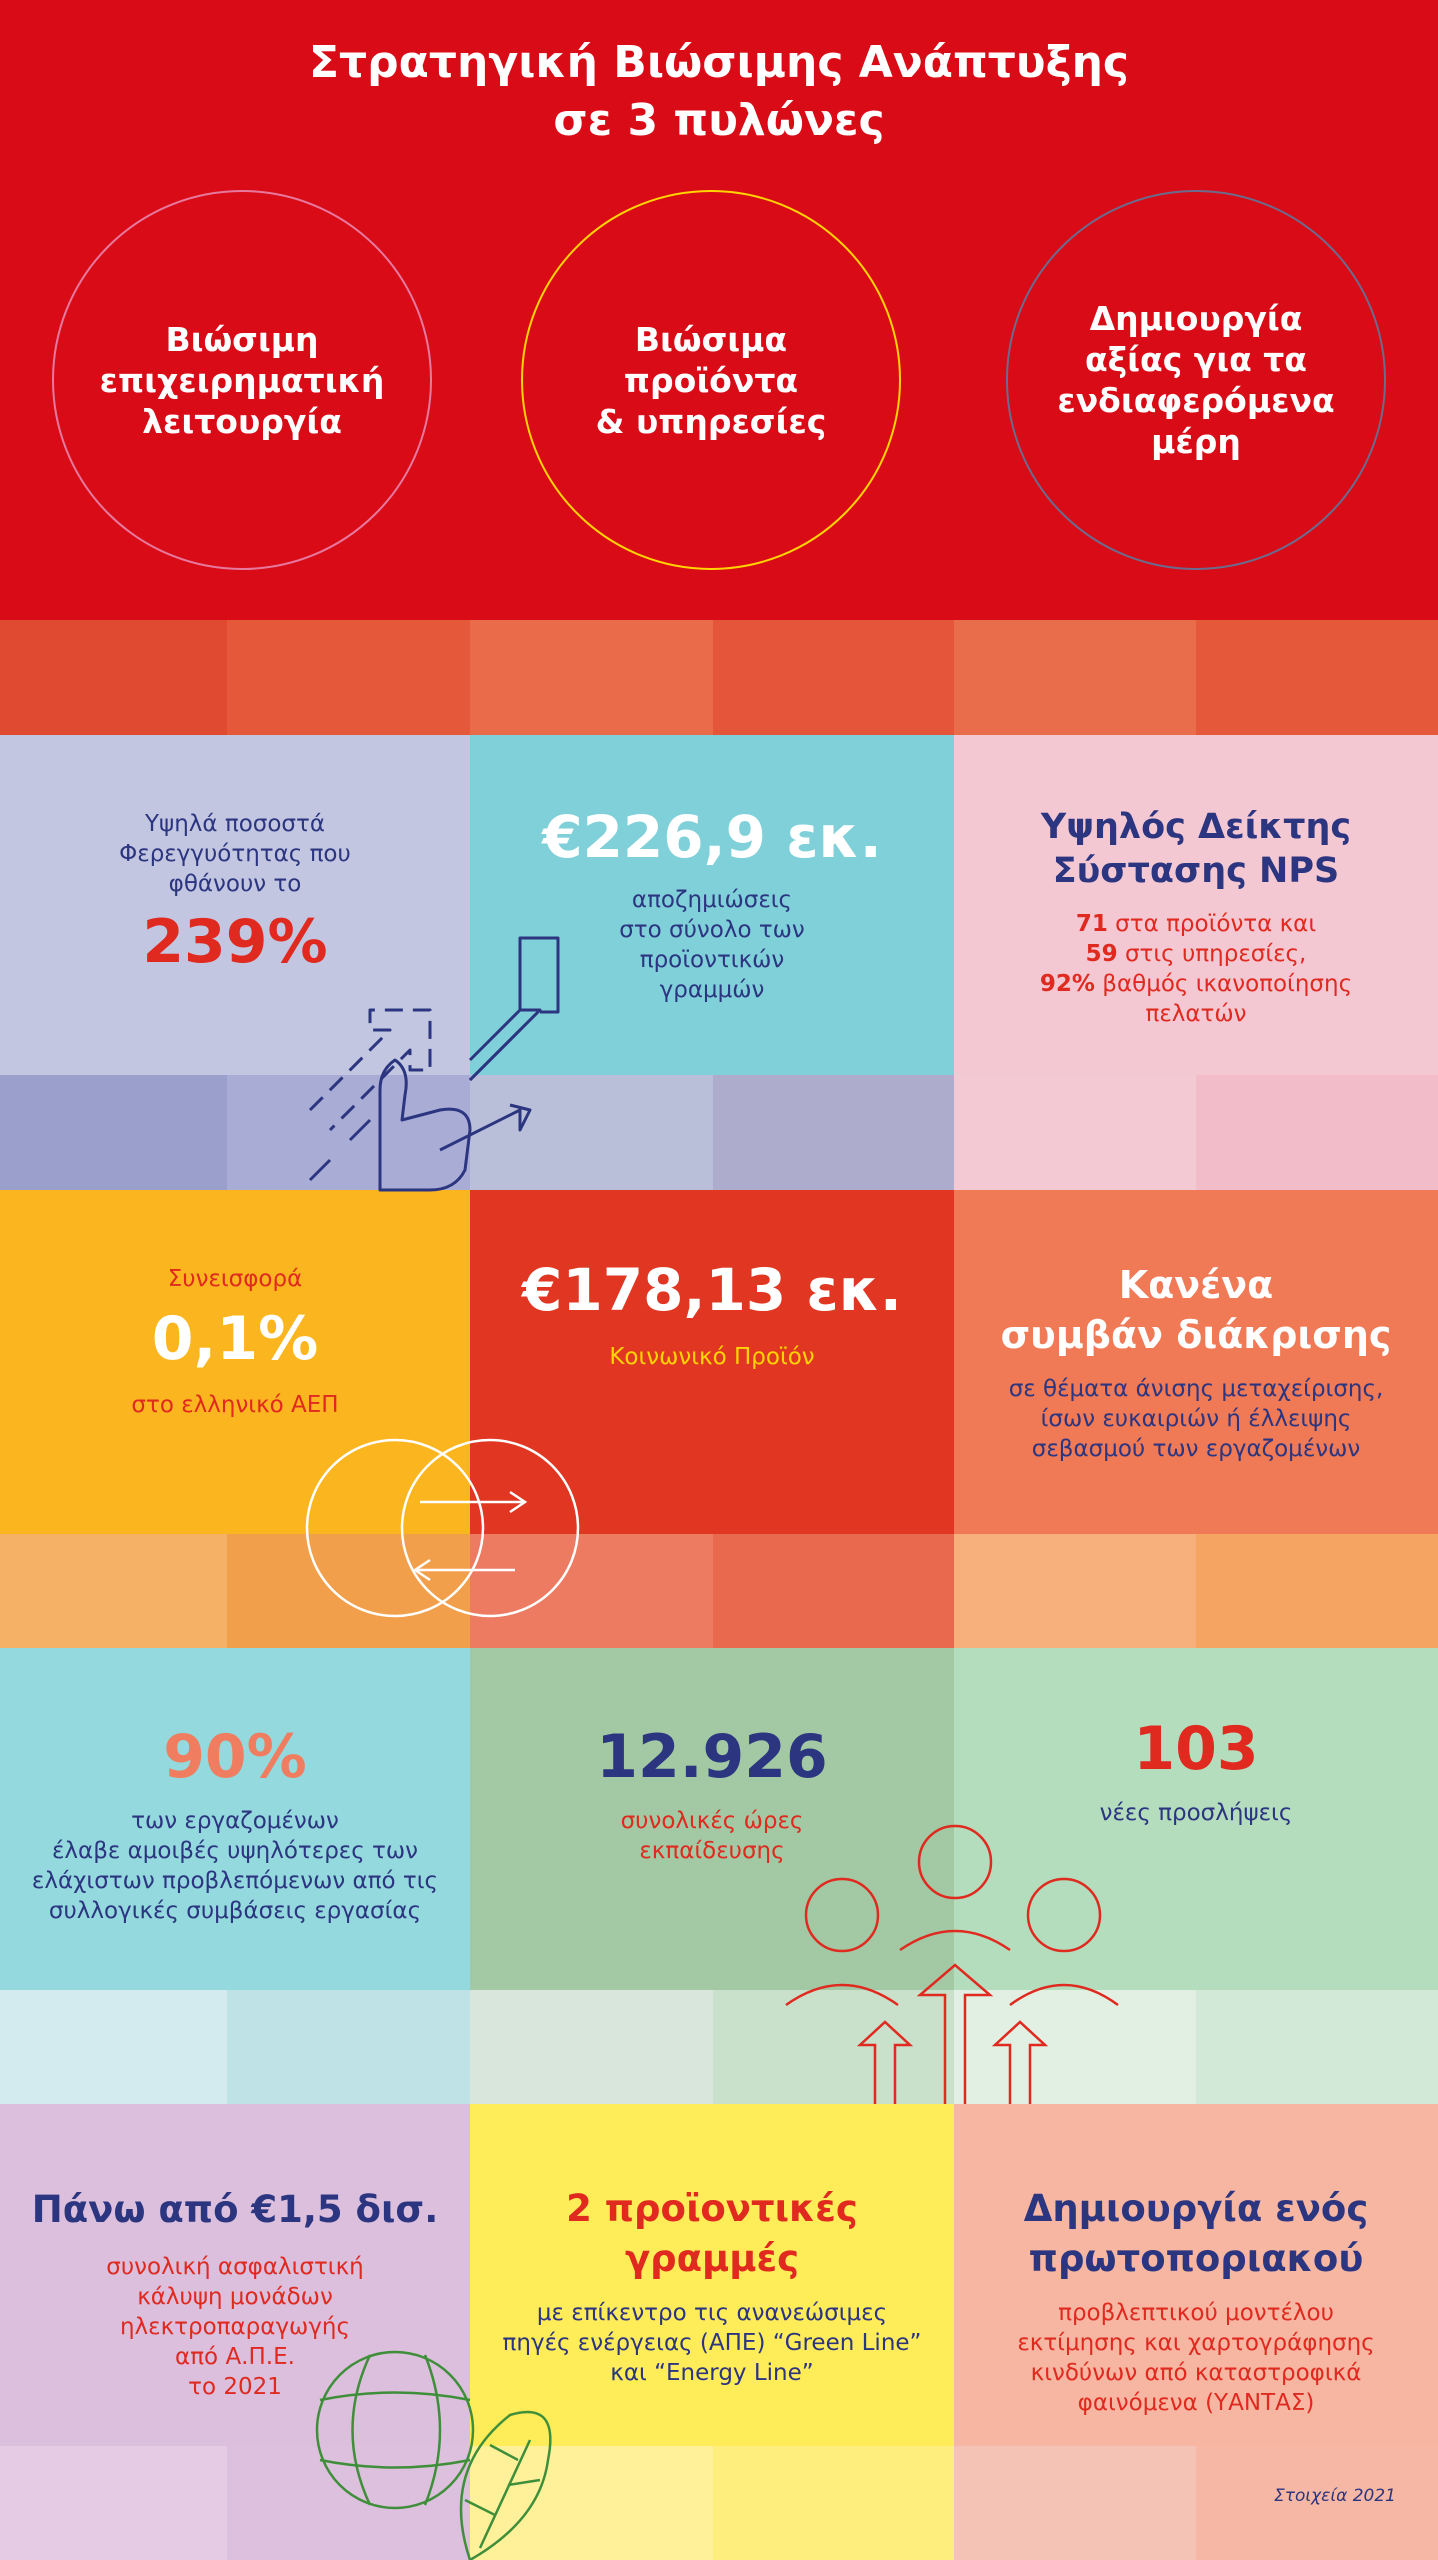 The image size is (1438, 2560). What do you see at coordinates (235, 1757) in the screenshot?
I see `employees-value: 90%` at bounding box center [235, 1757].